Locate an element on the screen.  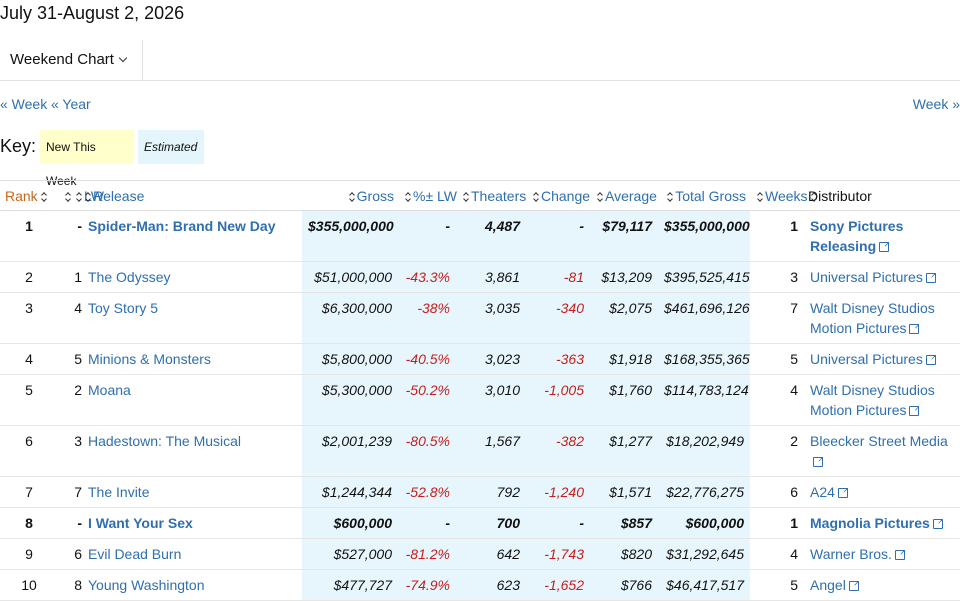
column-header: Gross is located at coordinates (350, 195).